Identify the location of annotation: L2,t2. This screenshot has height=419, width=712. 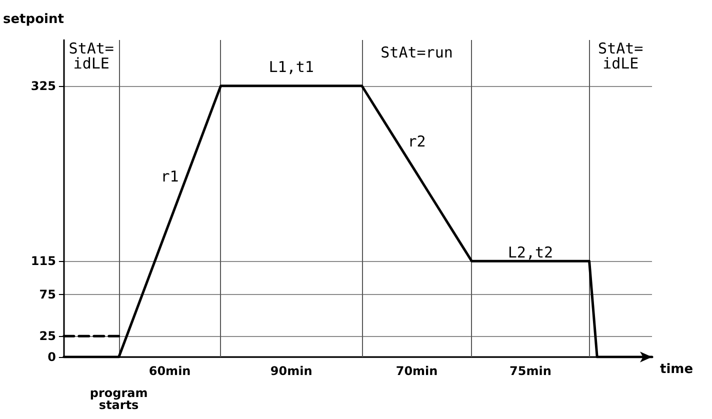
(531, 252).